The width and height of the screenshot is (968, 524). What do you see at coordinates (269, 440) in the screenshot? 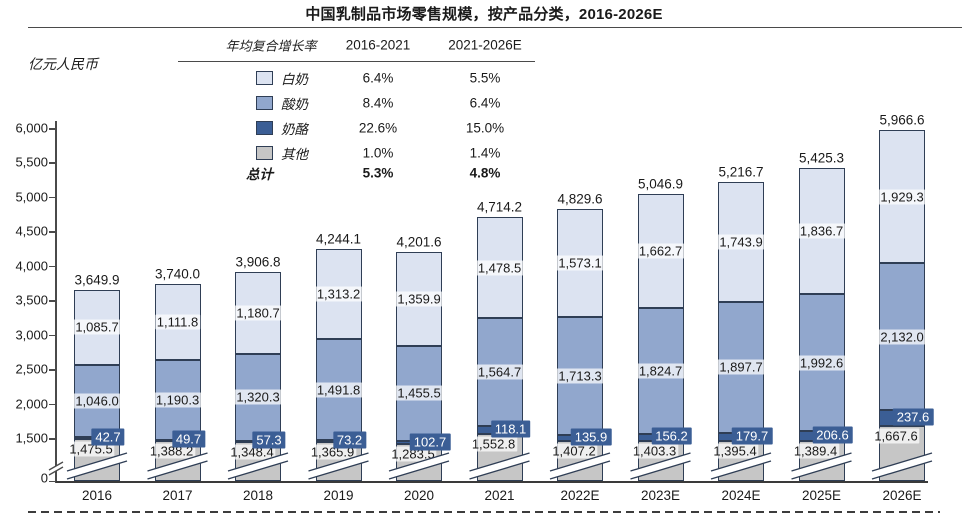
I see `segment-label-cheese: 57.3` at bounding box center [269, 440].